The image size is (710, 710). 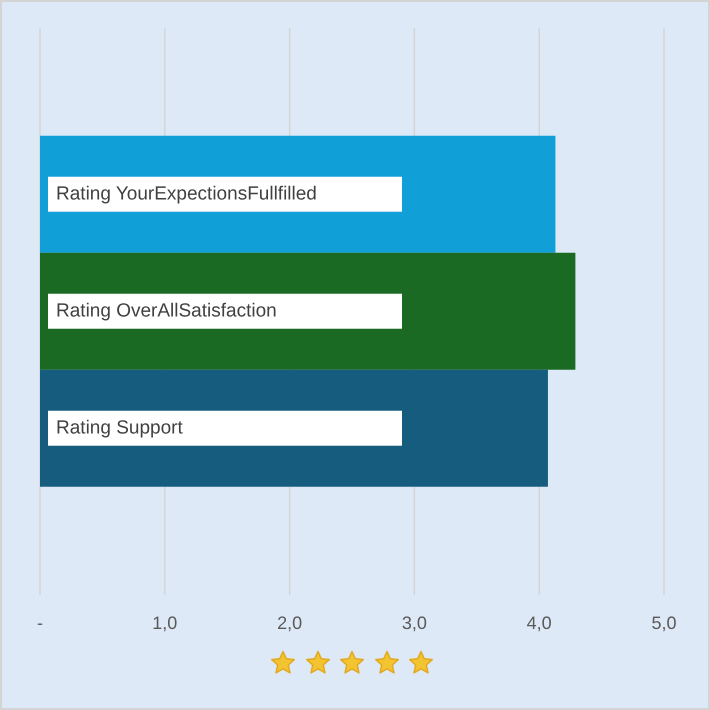 What do you see at coordinates (40, 622) in the screenshot?
I see `x-tick-label: -` at bounding box center [40, 622].